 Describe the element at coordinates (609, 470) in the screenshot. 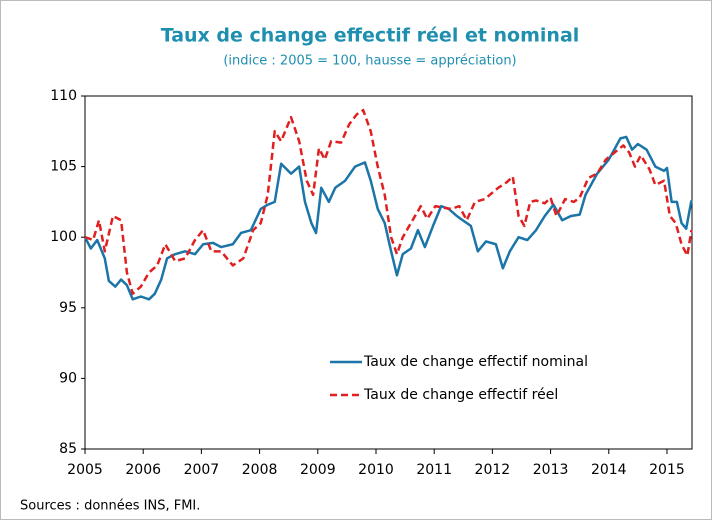

I see `x-tick-label: 2014` at that location.